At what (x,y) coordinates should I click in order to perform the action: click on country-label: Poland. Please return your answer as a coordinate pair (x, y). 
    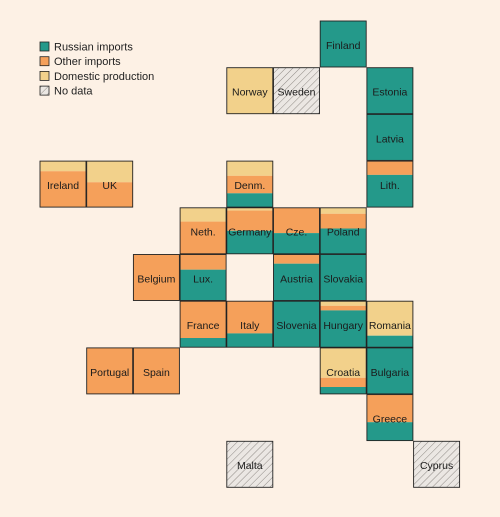
    Looking at the image, I should click on (343, 233).